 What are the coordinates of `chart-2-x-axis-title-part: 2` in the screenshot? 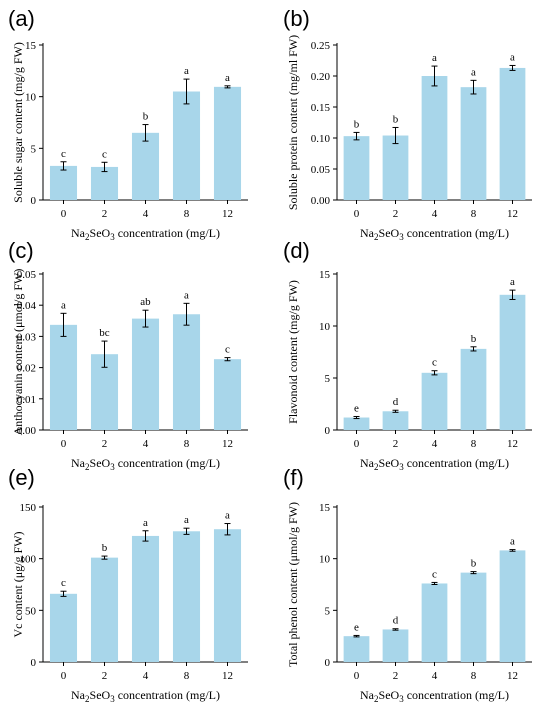 It's located at (376, 237).